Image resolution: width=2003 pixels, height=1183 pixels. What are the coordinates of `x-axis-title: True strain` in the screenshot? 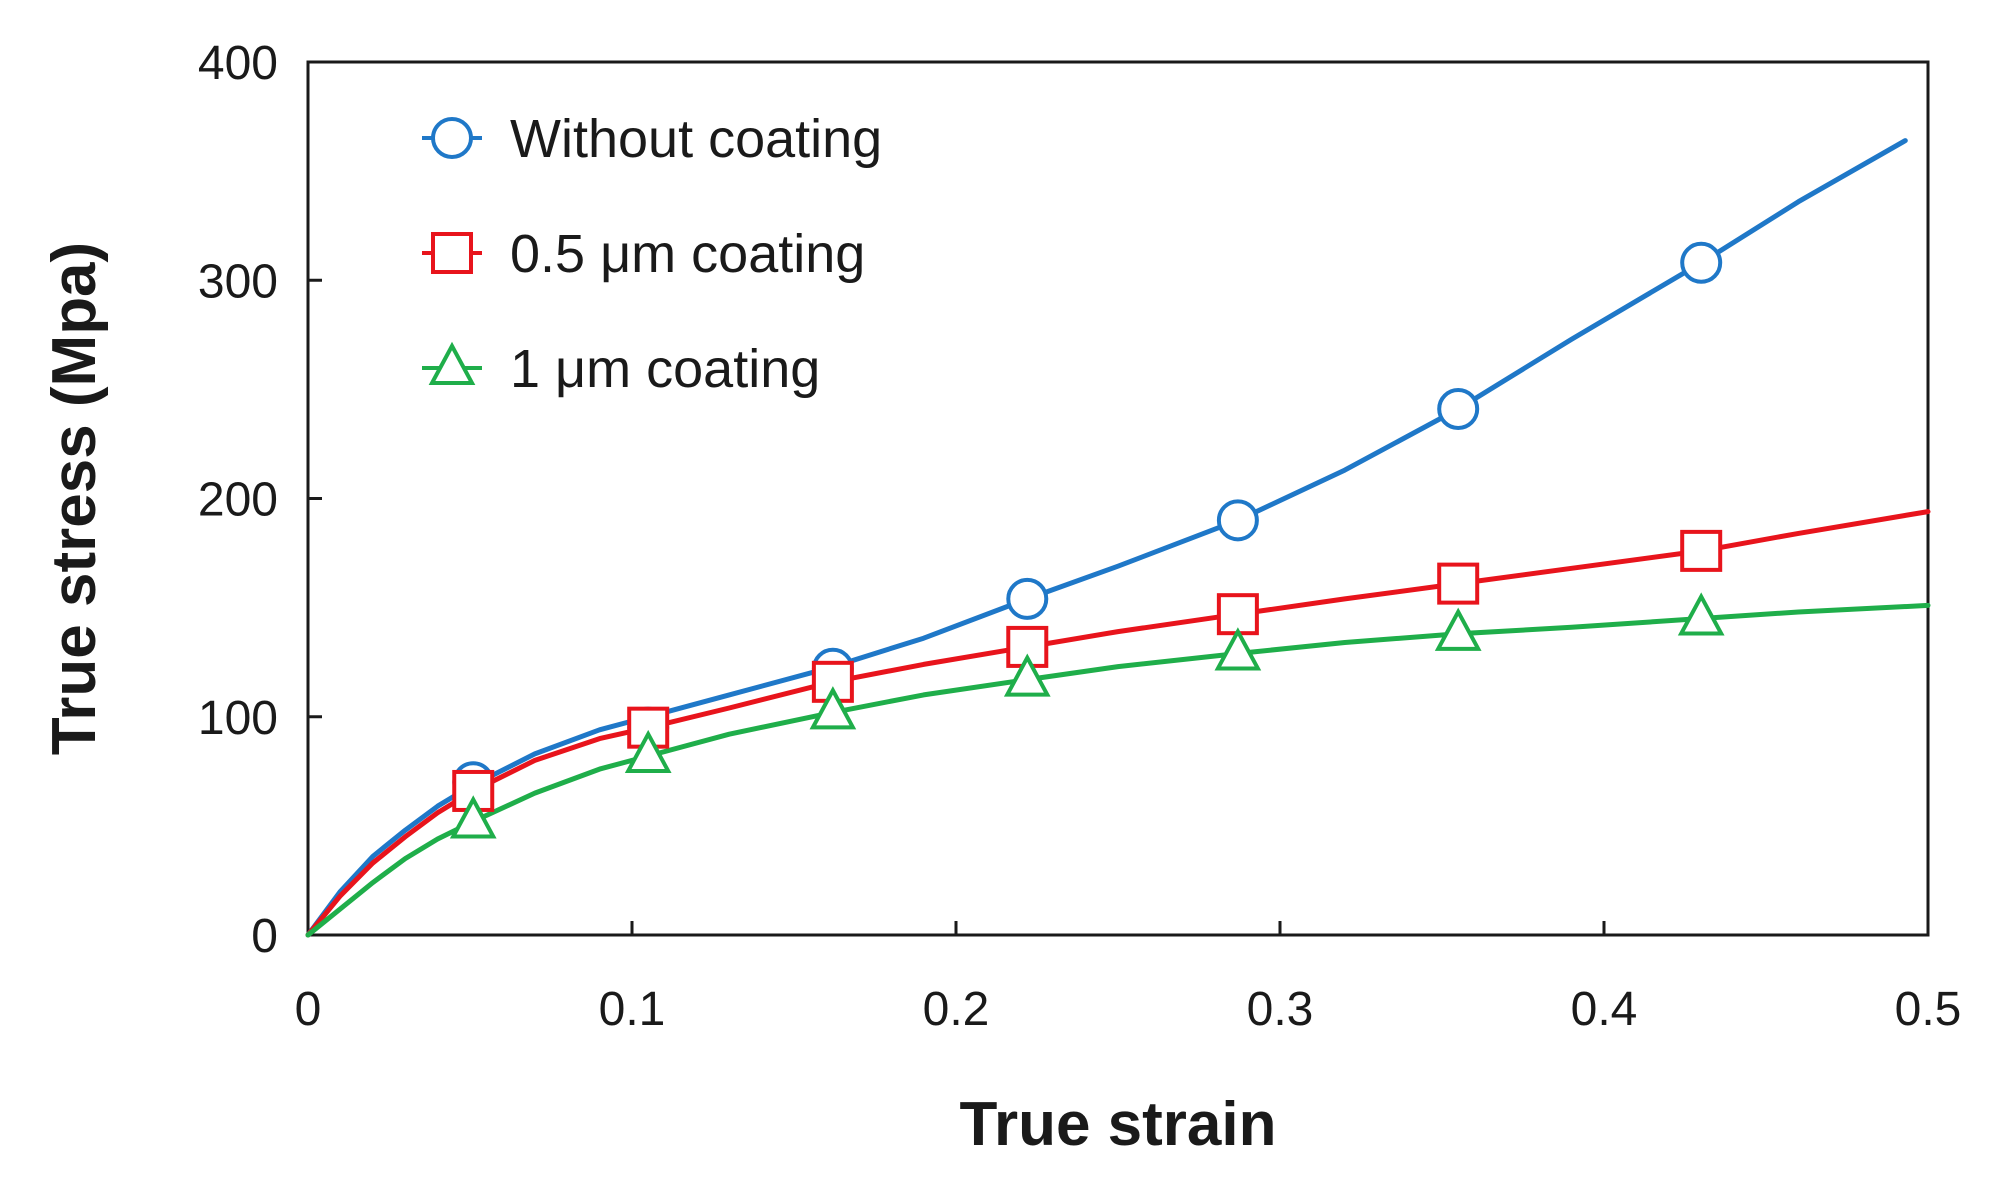 It's located at (1118, 1124).